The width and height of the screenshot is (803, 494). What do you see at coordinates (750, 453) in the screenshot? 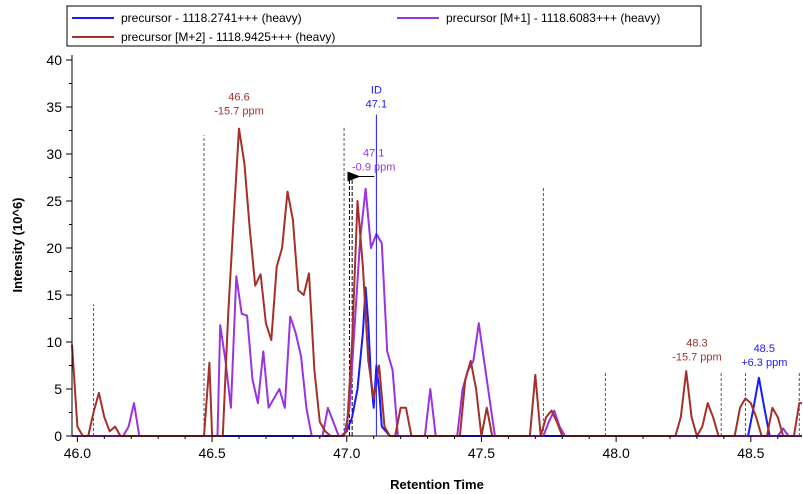
I see `x-tick-label: 48.5` at bounding box center [750, 453].